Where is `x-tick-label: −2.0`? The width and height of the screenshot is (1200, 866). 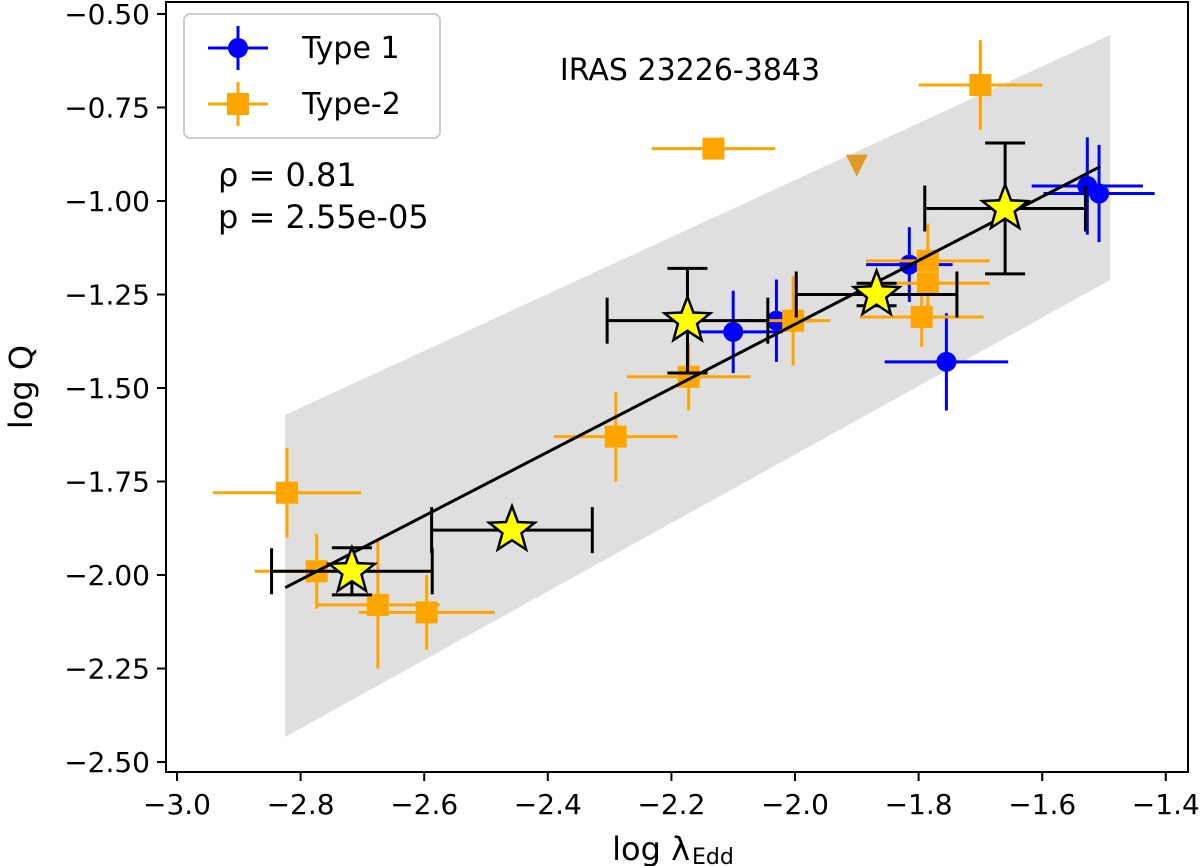 x-tick-label: −2.0 is located at coordinates (795, 804).